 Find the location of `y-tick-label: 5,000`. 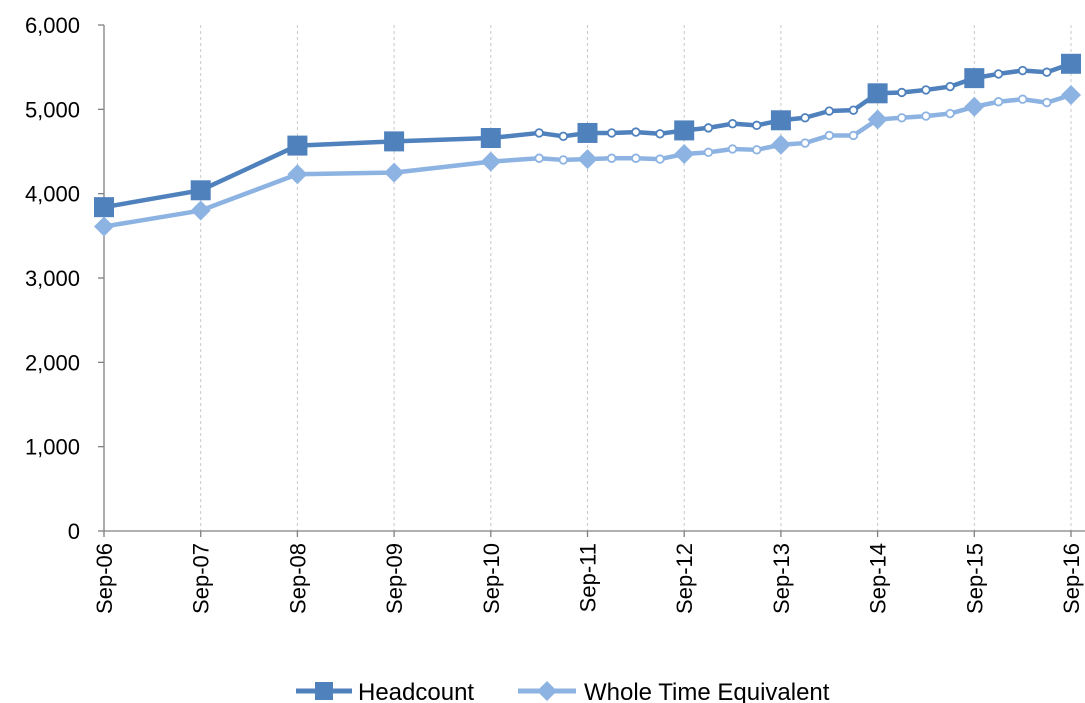

y-tick-label: 5,000 is located at coordinates (52, 109).